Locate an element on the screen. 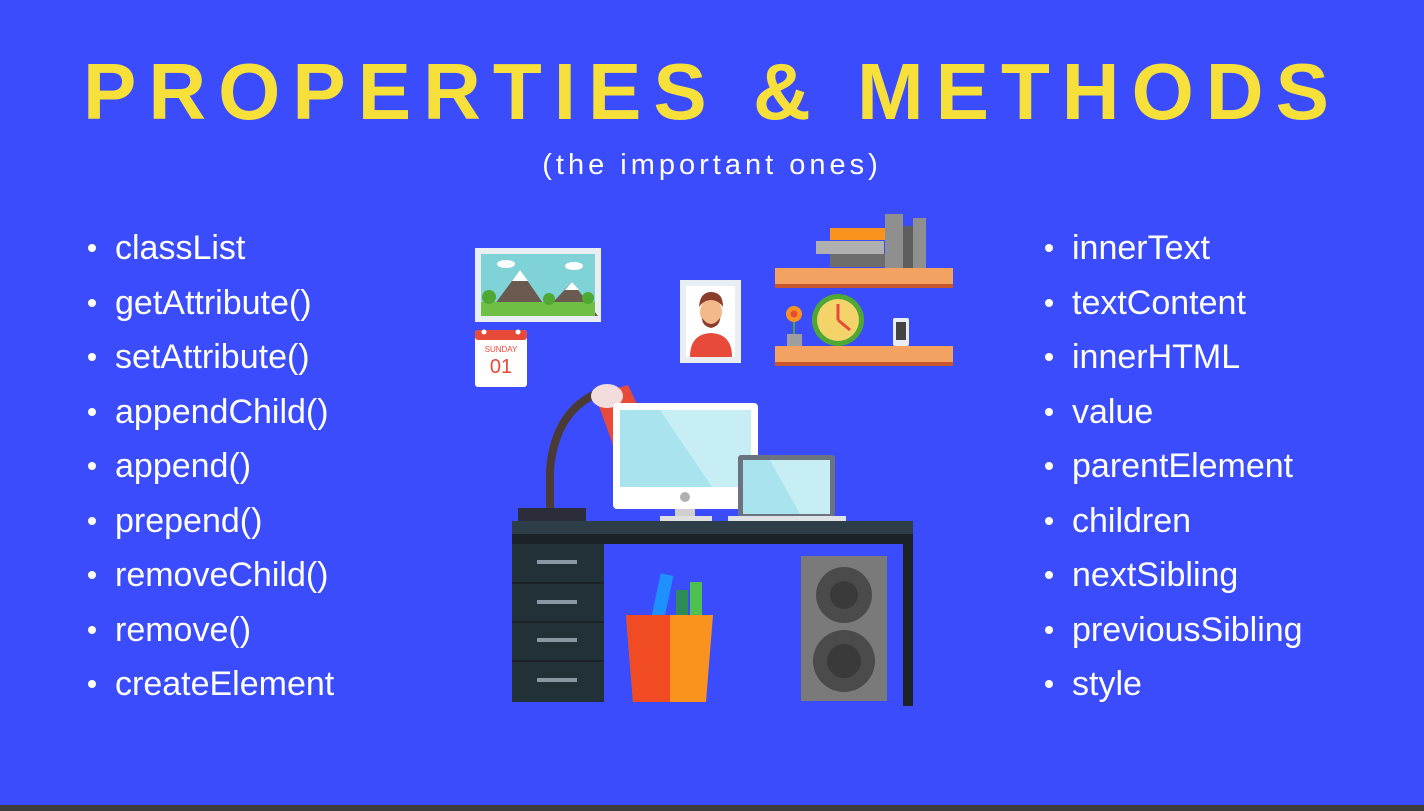  list-item: style is located at coordinates (1174, 689).